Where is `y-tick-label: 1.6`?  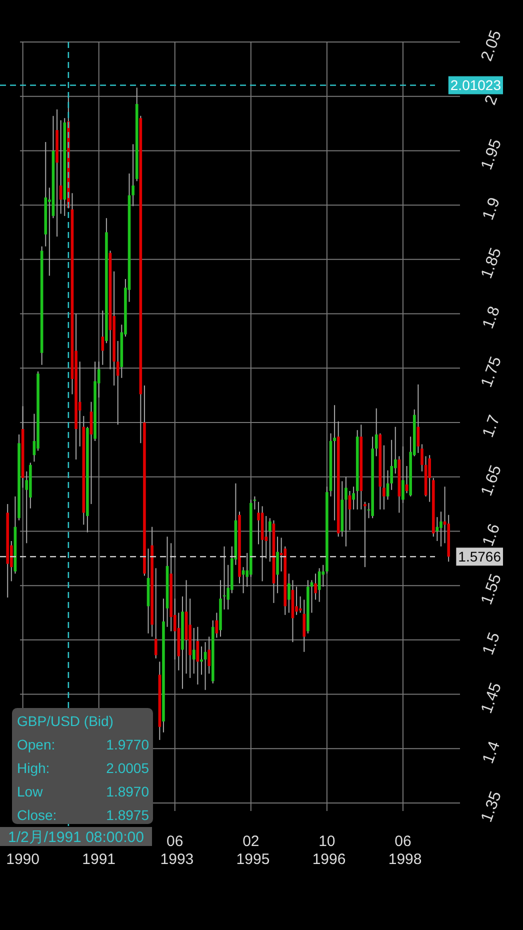
y-tick-label: 1.6 is located at coordinates (492, 535).